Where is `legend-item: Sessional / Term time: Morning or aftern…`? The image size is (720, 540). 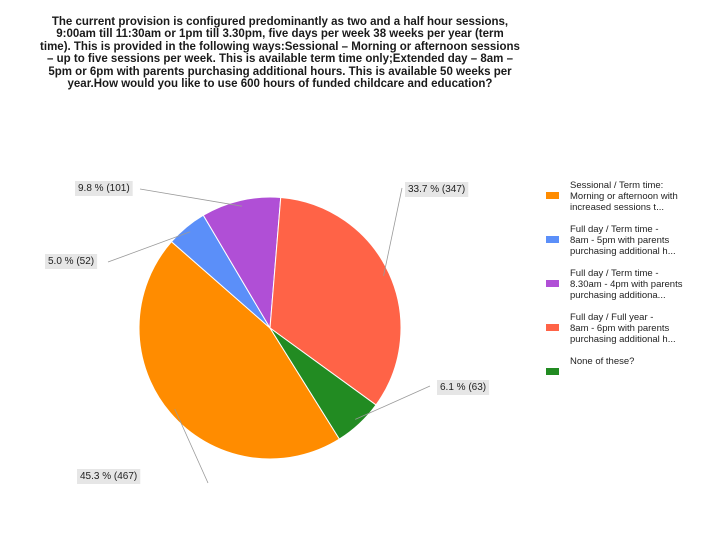 legend-item: Sessional / Term time: Morning or aftern… is located at coordinates (631, 196).